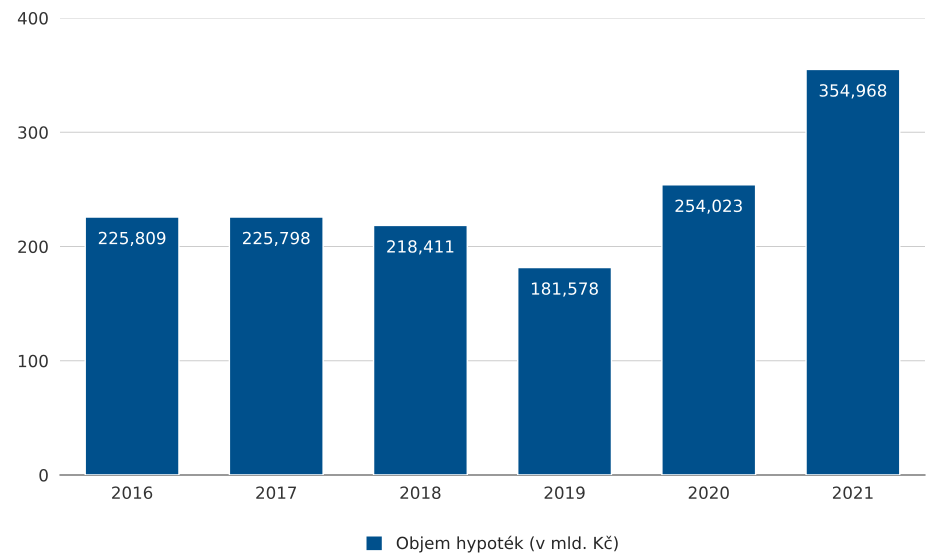 This screenshot has height=553, width=928. Describe the element at coordinates (507, 544) in the screenshot. I see `legend-label: Objem hypoték (v mld. Kč)` at that location.